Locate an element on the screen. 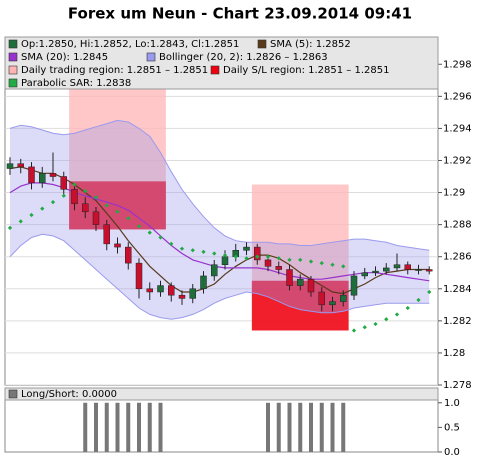 The image size is (480, 457). y-tick-label: 1.282 is located at coordinates (457, 321).